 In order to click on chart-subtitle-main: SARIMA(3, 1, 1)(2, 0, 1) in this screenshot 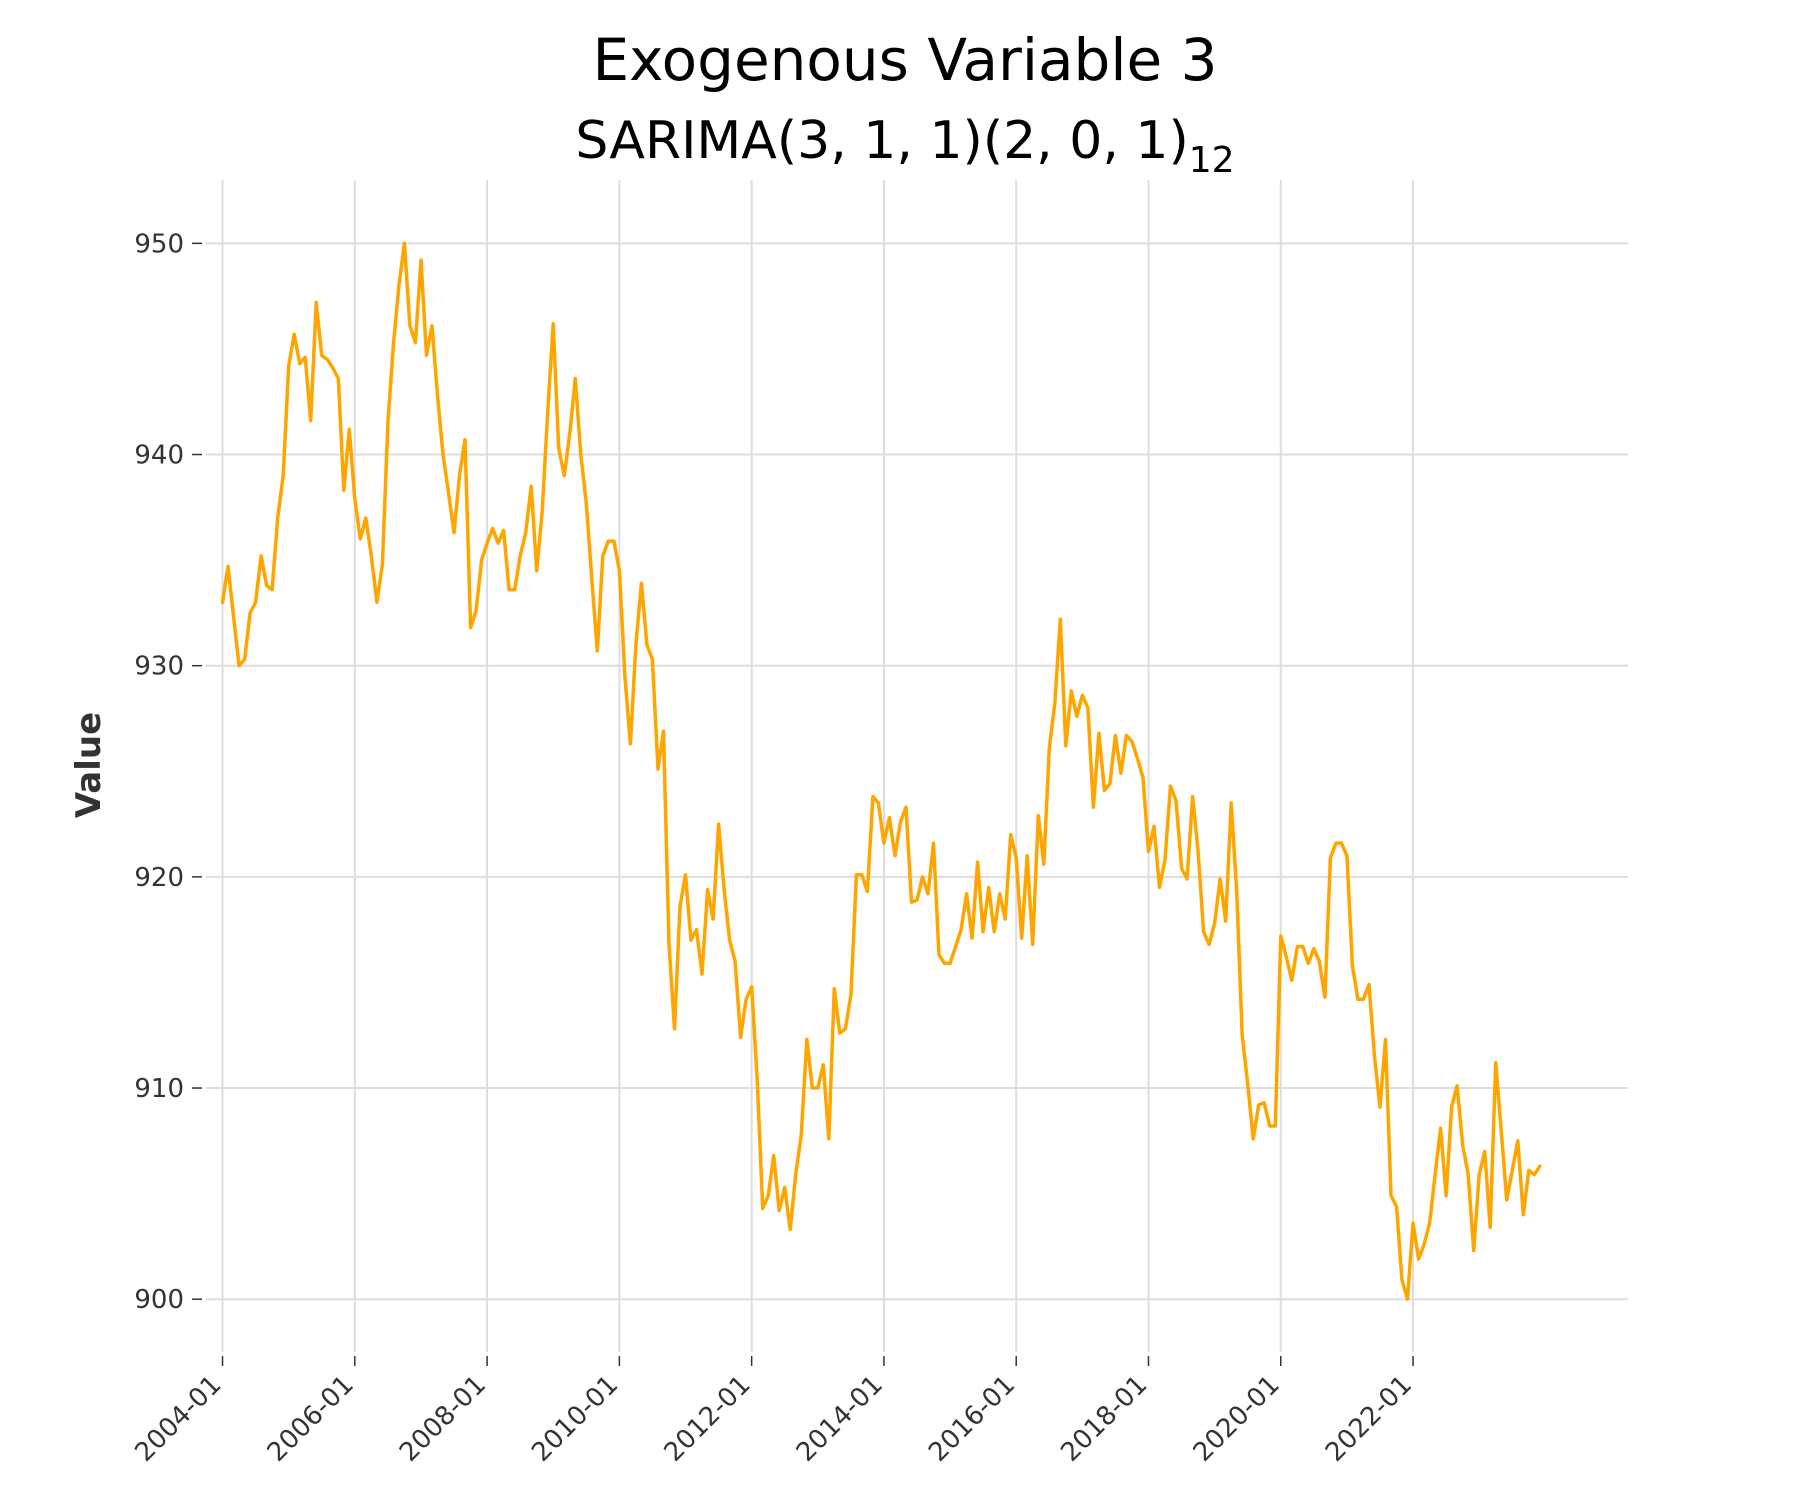, I will do `click(881, 141)`.